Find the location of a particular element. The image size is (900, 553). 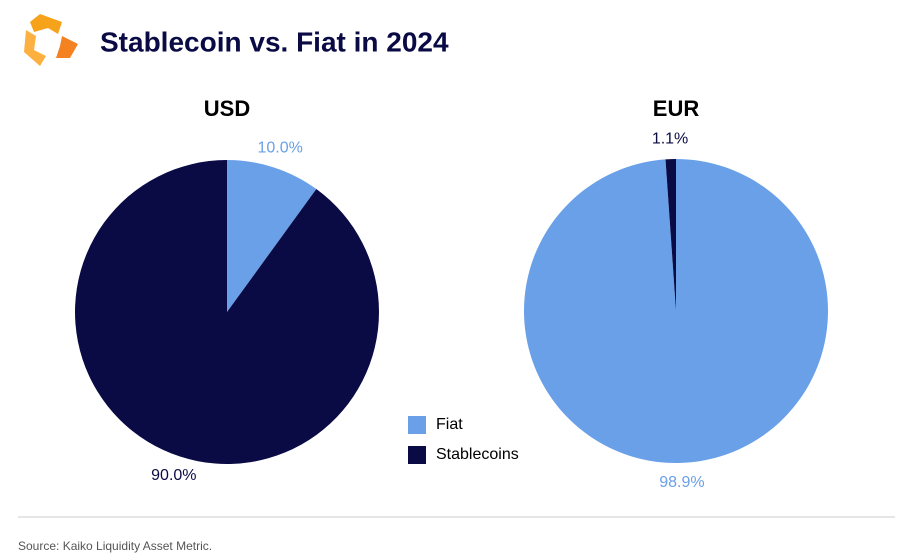

value-label: 90.0% is located at coordinates (173, 475).